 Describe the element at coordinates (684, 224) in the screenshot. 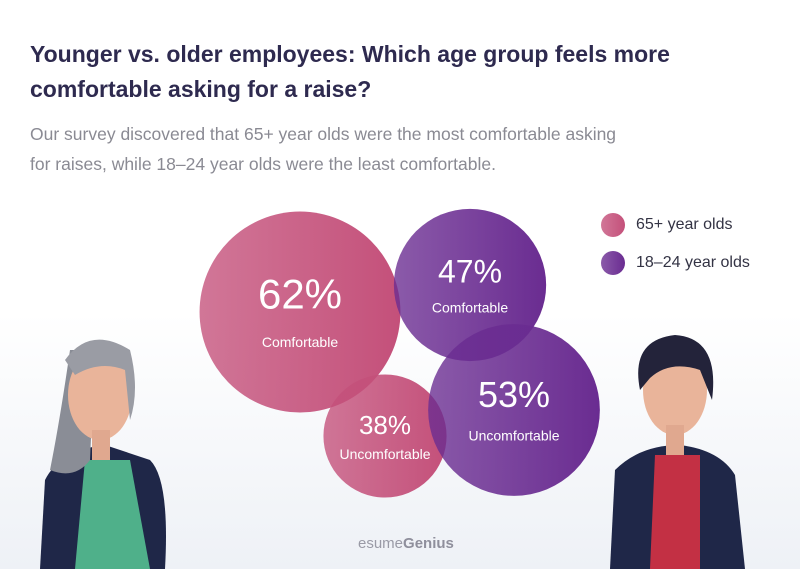

I see `legend-label: 65+ year olds` at that location.